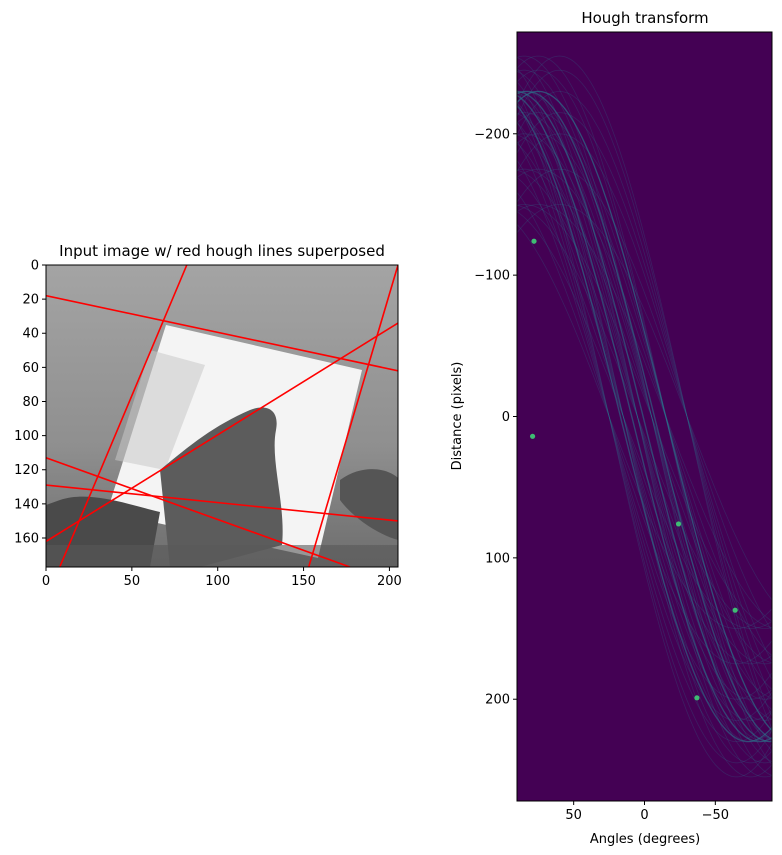 The height and width of the screenshot is (855, 782). What do you see at coordinates (573, 815) in the screenshot?
I see `right-x-tick-label: 50` at bounding box center [573, 815].